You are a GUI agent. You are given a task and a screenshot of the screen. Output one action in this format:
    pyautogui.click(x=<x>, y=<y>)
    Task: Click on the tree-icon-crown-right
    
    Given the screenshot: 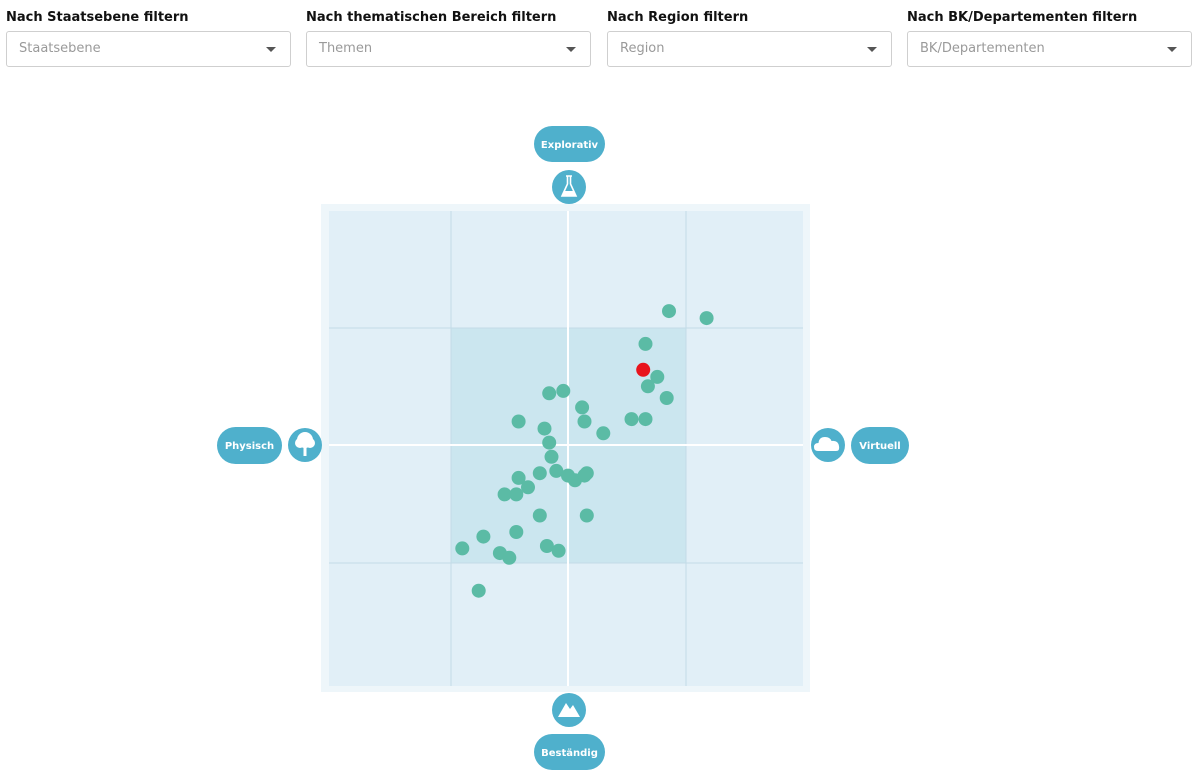 What is the action you would take?
    pyautogui.click(x=310, y=443)
    